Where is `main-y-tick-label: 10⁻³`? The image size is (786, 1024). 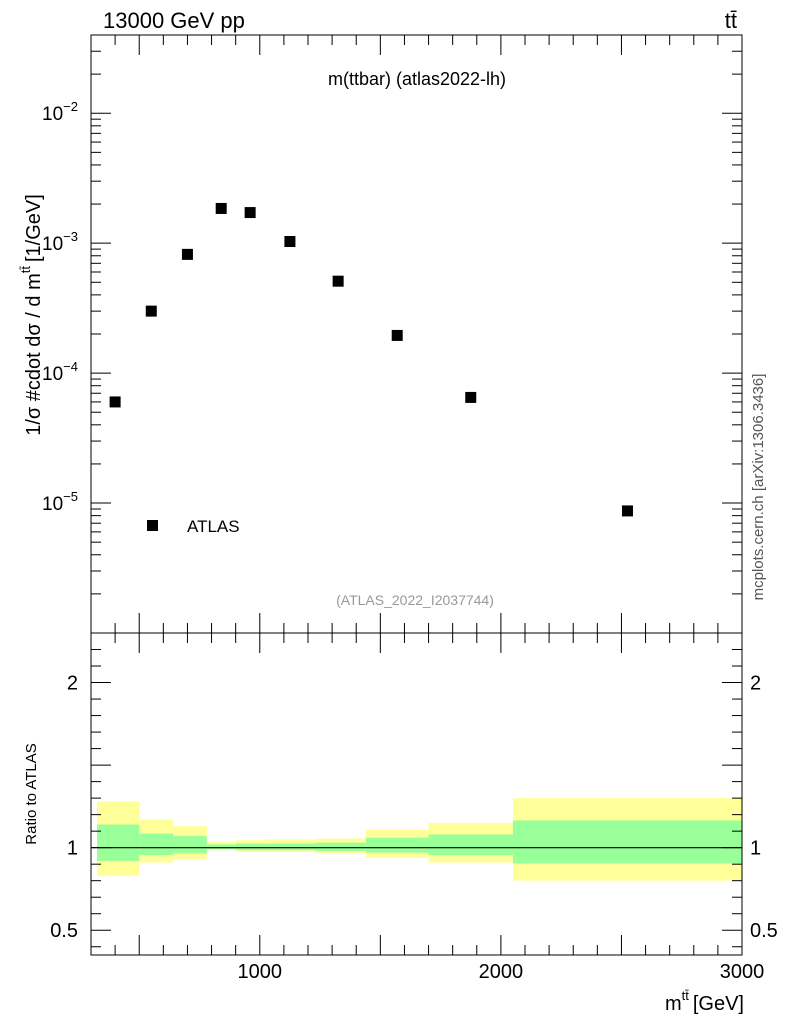
main-y-tick-label: 10⁻³ is located at coordinates (60, 242).